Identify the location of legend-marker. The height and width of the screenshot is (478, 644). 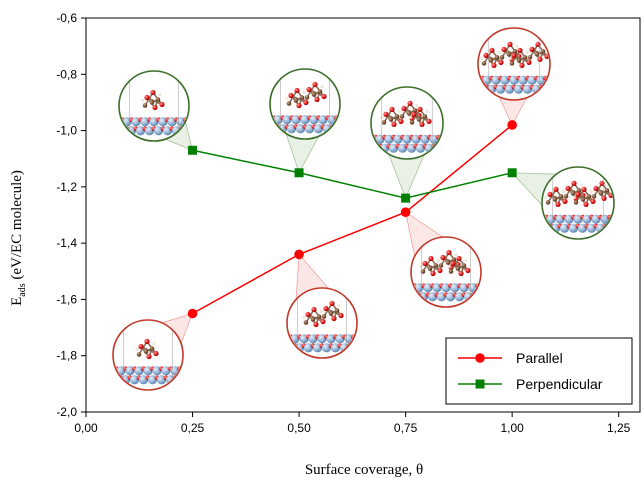
(480, 358).